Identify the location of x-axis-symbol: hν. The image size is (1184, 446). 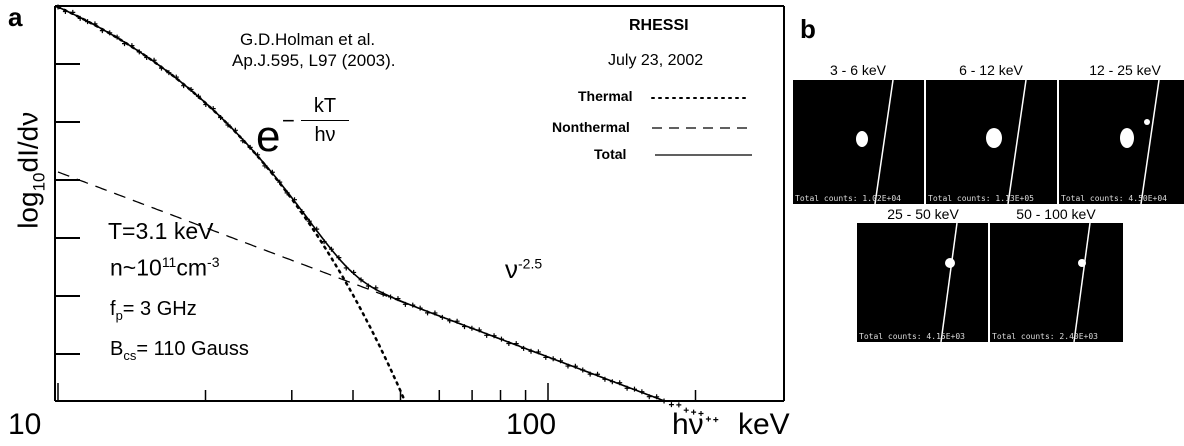
(688, 424).